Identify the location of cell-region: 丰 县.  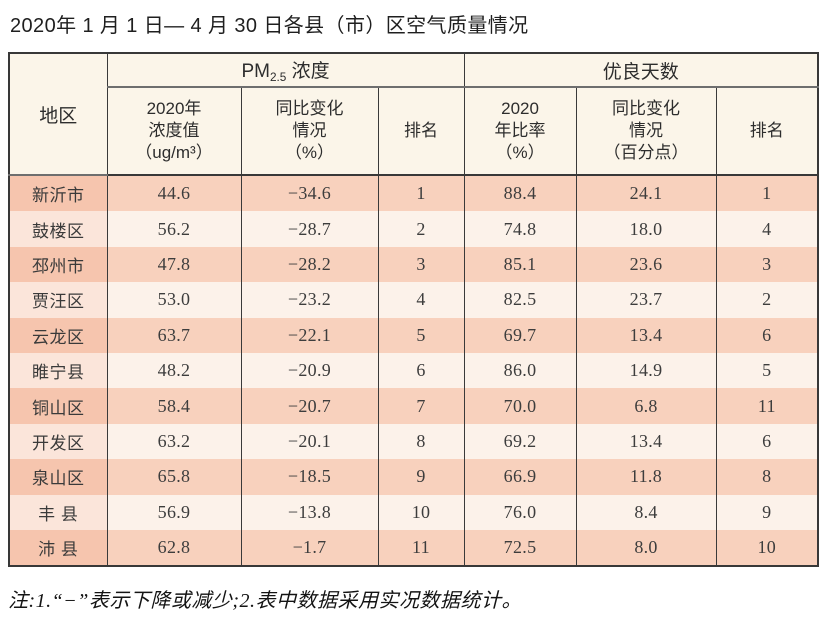
(58, 512).